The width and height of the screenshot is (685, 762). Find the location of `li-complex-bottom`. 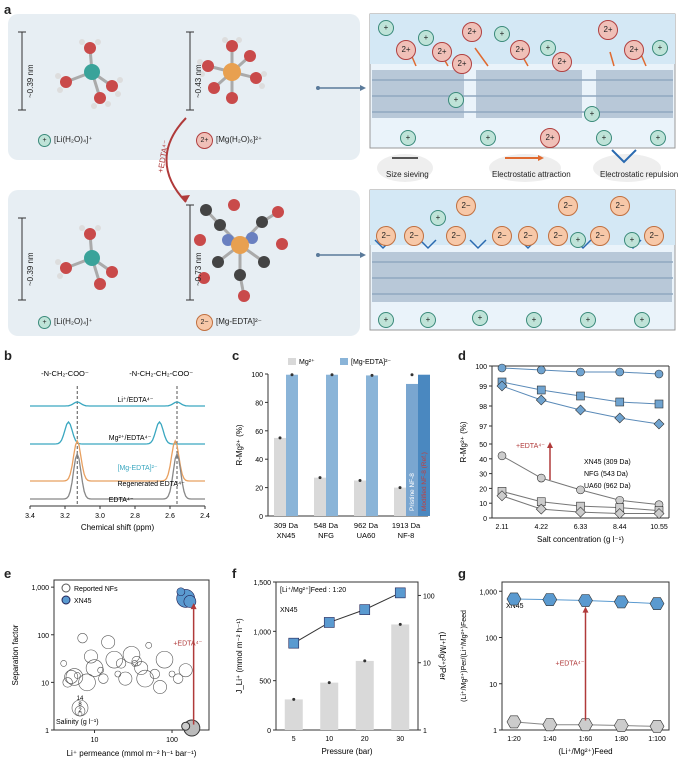

li-complex-bottom is located at coordinates (86, 257).